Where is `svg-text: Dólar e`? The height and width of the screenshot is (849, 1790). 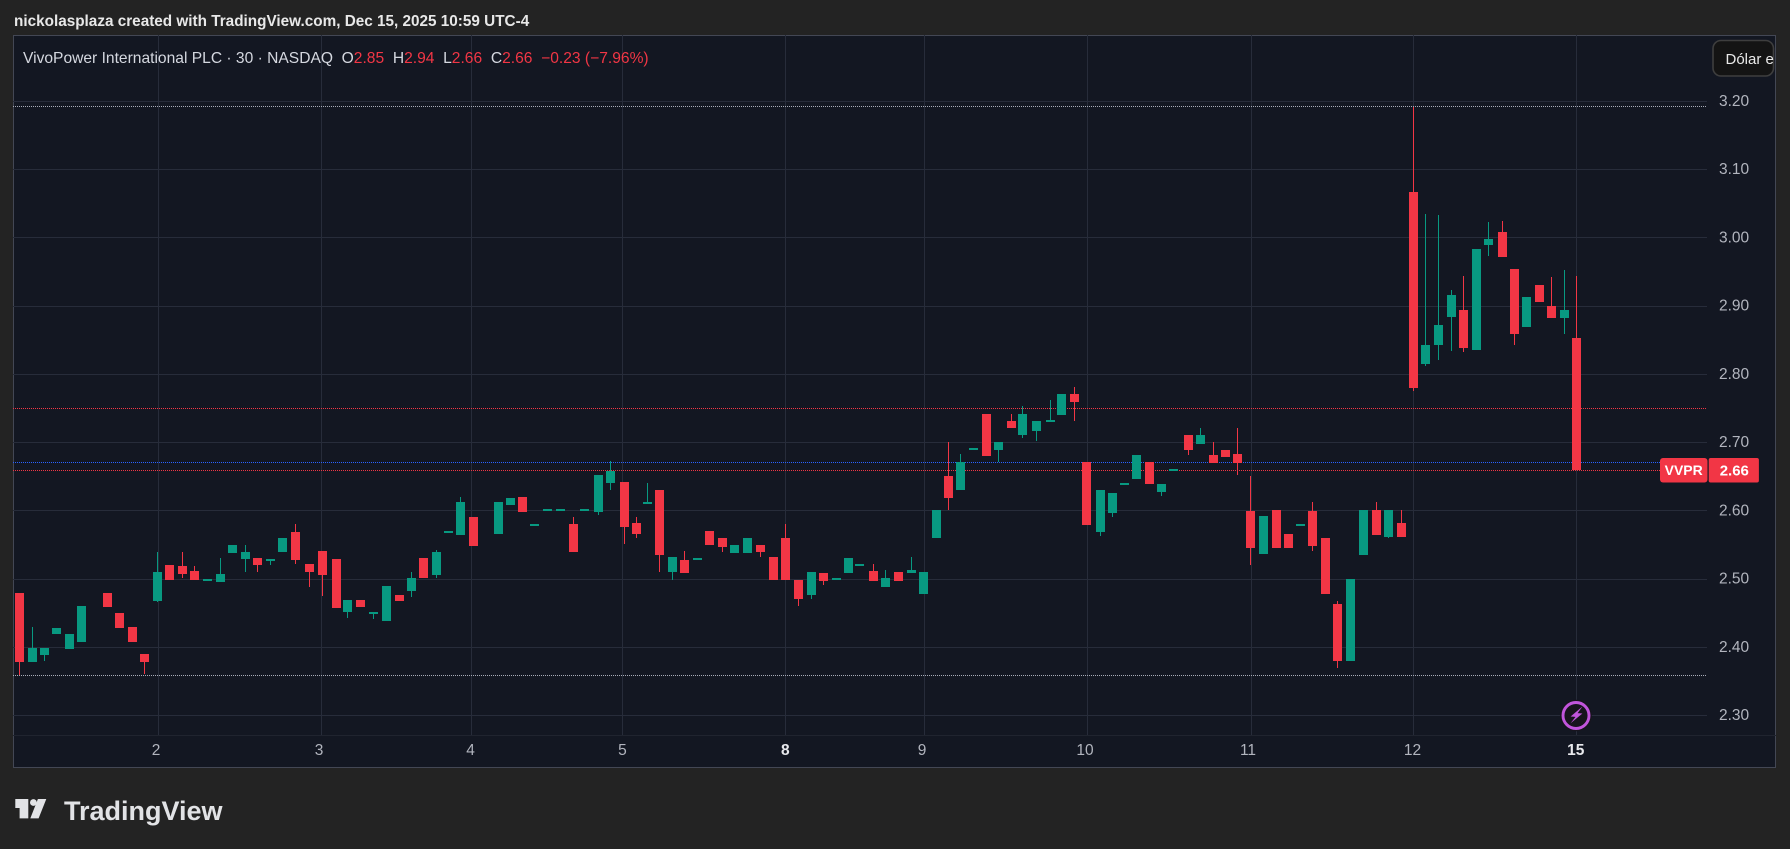 svg-text: Dólar e is located at coordinates (1750, 59).